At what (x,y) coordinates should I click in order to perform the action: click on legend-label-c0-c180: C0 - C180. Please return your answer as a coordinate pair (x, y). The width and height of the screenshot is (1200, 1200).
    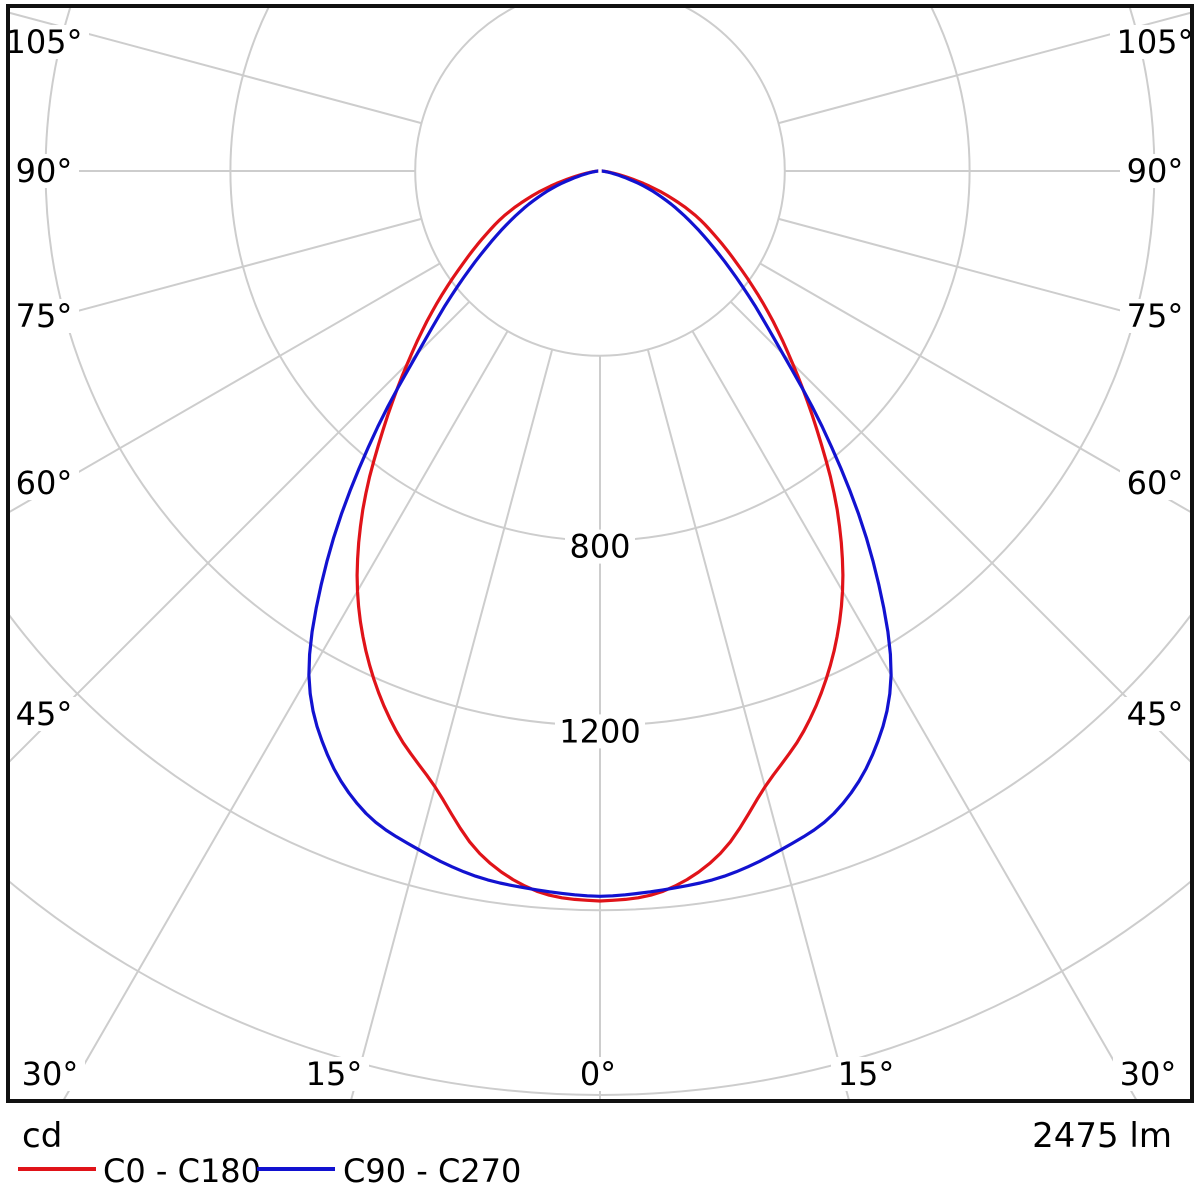
    Looking at the image, I should click on (182, 1171).